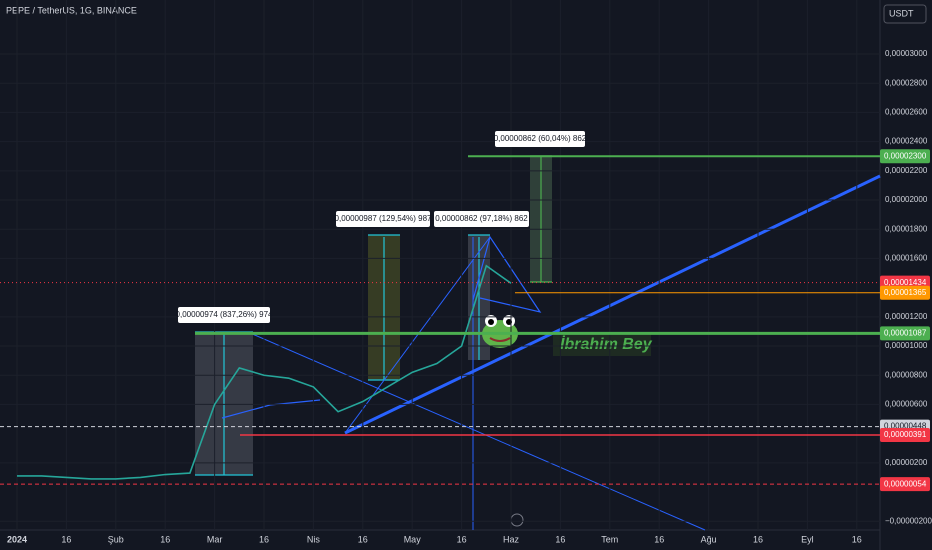 The height and width of the screenshot is (550, 932). I want to click on measure-label: 0,00000987 (129,54%) 987, so click(384, 218).